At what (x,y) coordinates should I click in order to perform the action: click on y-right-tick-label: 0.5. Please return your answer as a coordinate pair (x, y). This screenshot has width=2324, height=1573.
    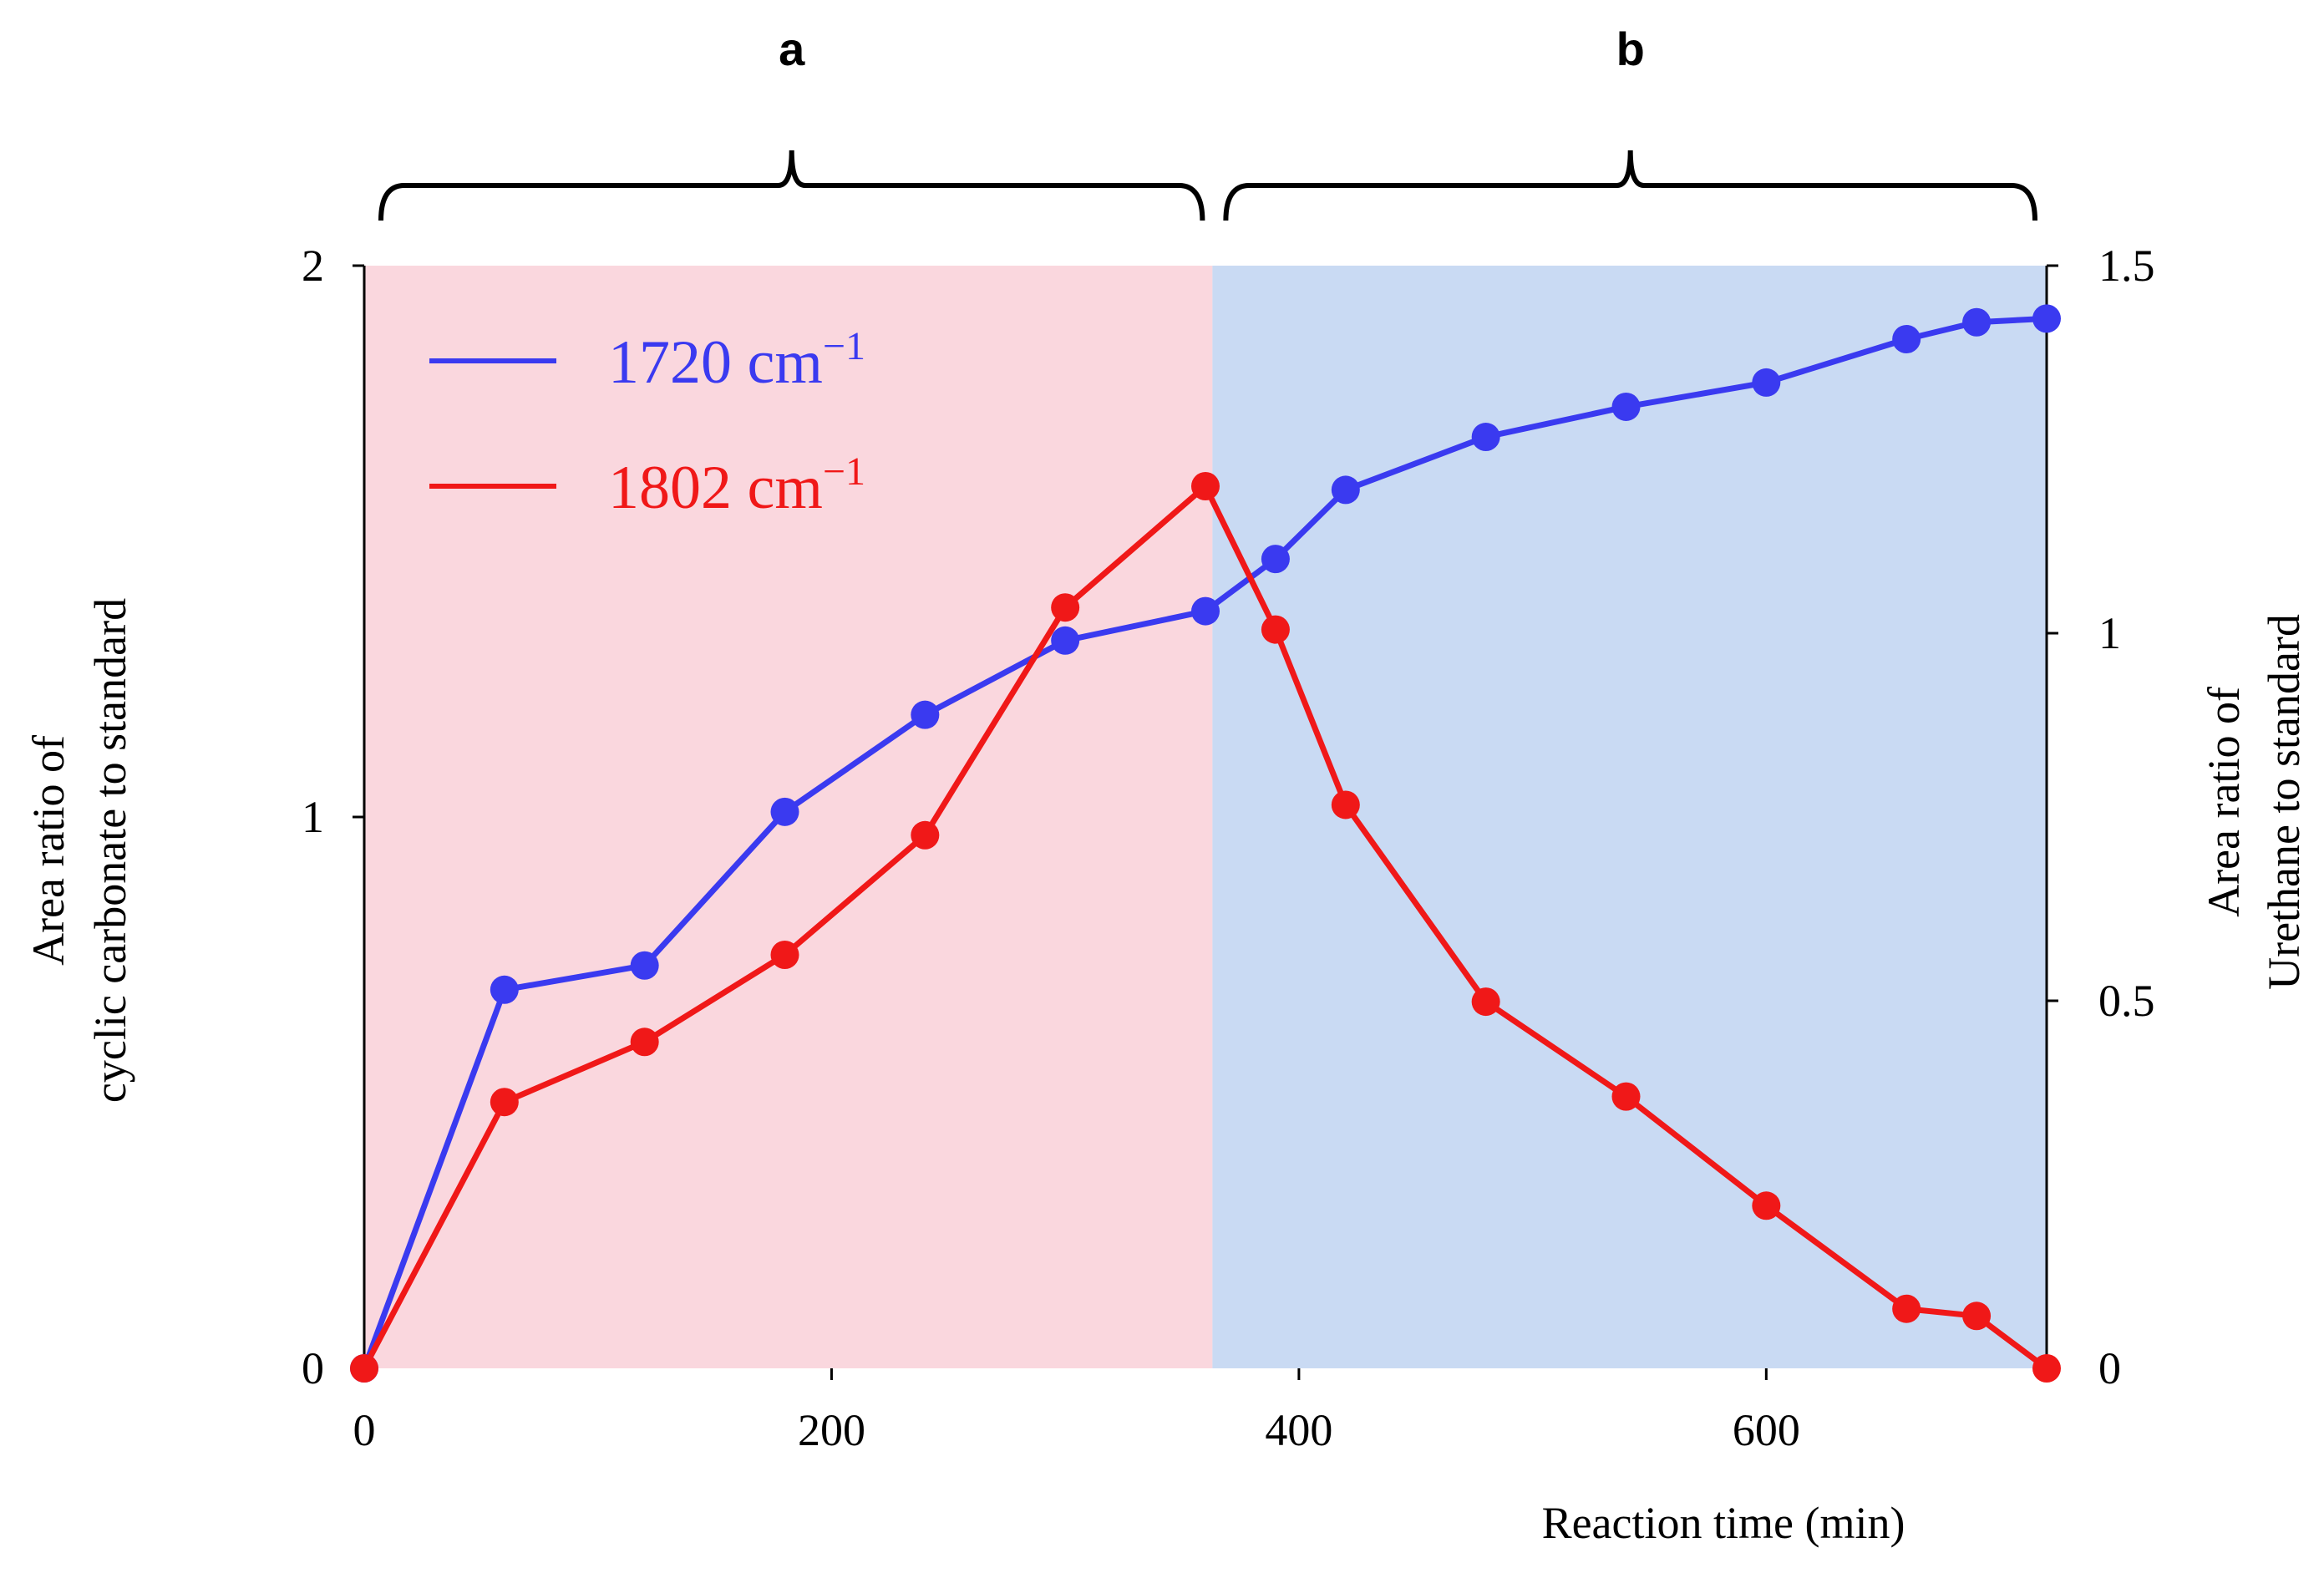
    Looking at the image, I should click on (2126, 1001).